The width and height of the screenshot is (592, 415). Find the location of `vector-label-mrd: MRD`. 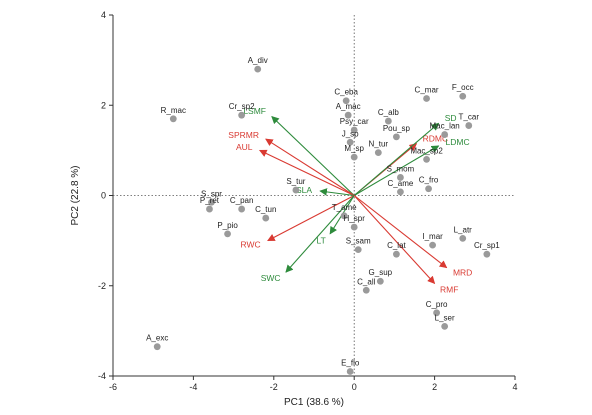

vector-label-mrd: MRD is located at coordinates (462, 273).